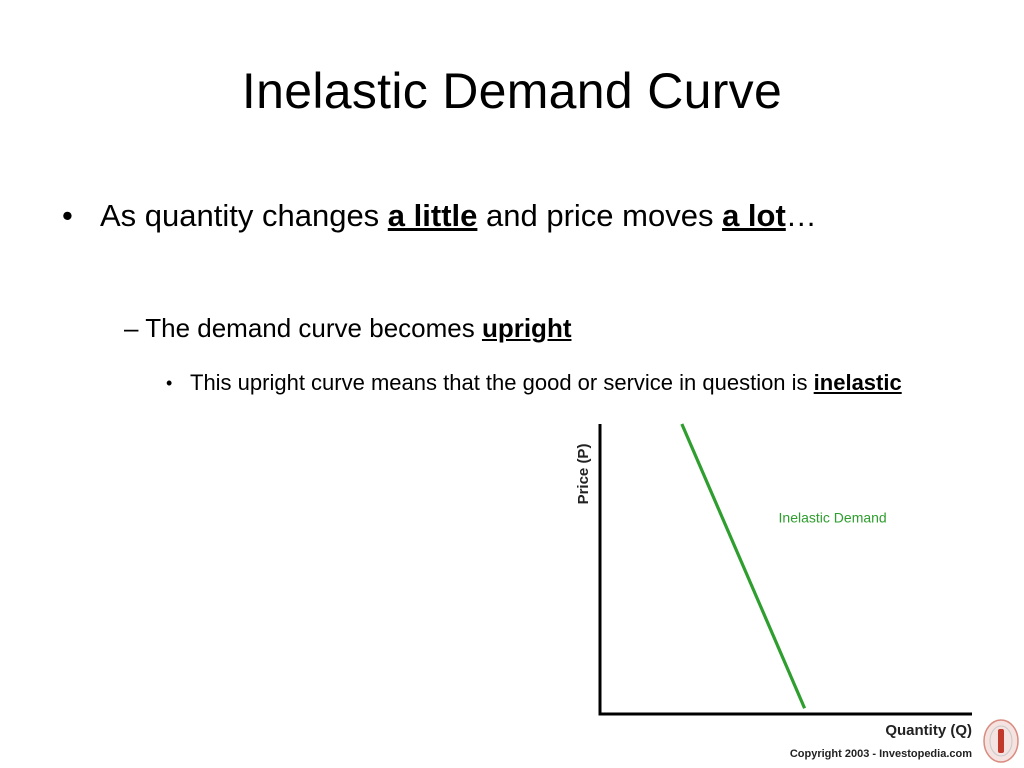 This screenshot has height=768, width=1024. Describe the element at coordinates (857, 382) in the screenshot. I see `emphasis-inelastic: inelastic` at that location.